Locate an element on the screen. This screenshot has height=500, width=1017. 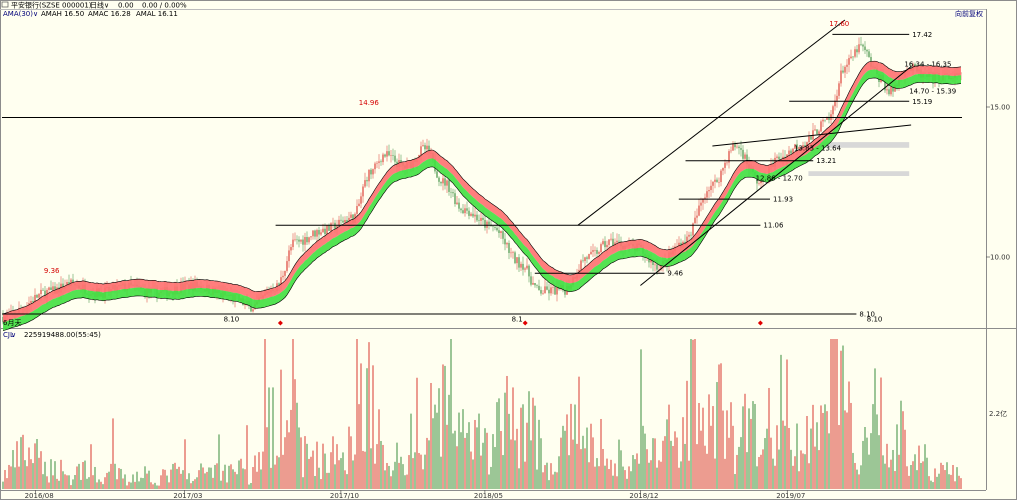
gray-zone is located at coordinates (861, 145).